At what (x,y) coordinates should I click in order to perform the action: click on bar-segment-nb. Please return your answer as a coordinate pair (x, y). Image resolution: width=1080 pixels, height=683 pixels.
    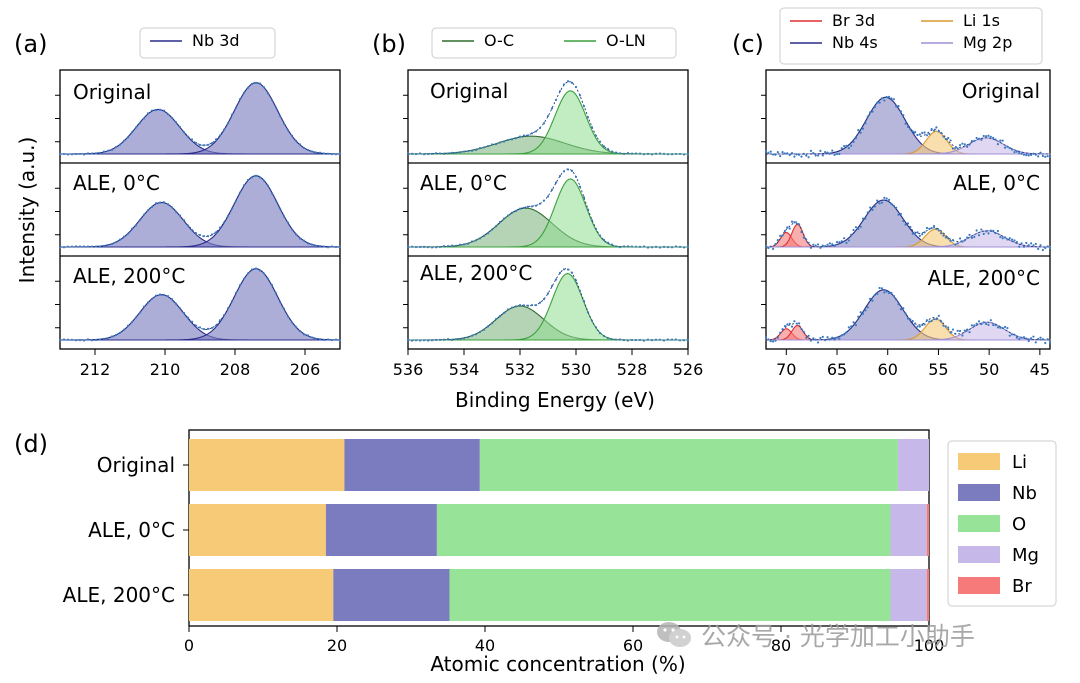
    Looking at the image, I should click on (381, 530).